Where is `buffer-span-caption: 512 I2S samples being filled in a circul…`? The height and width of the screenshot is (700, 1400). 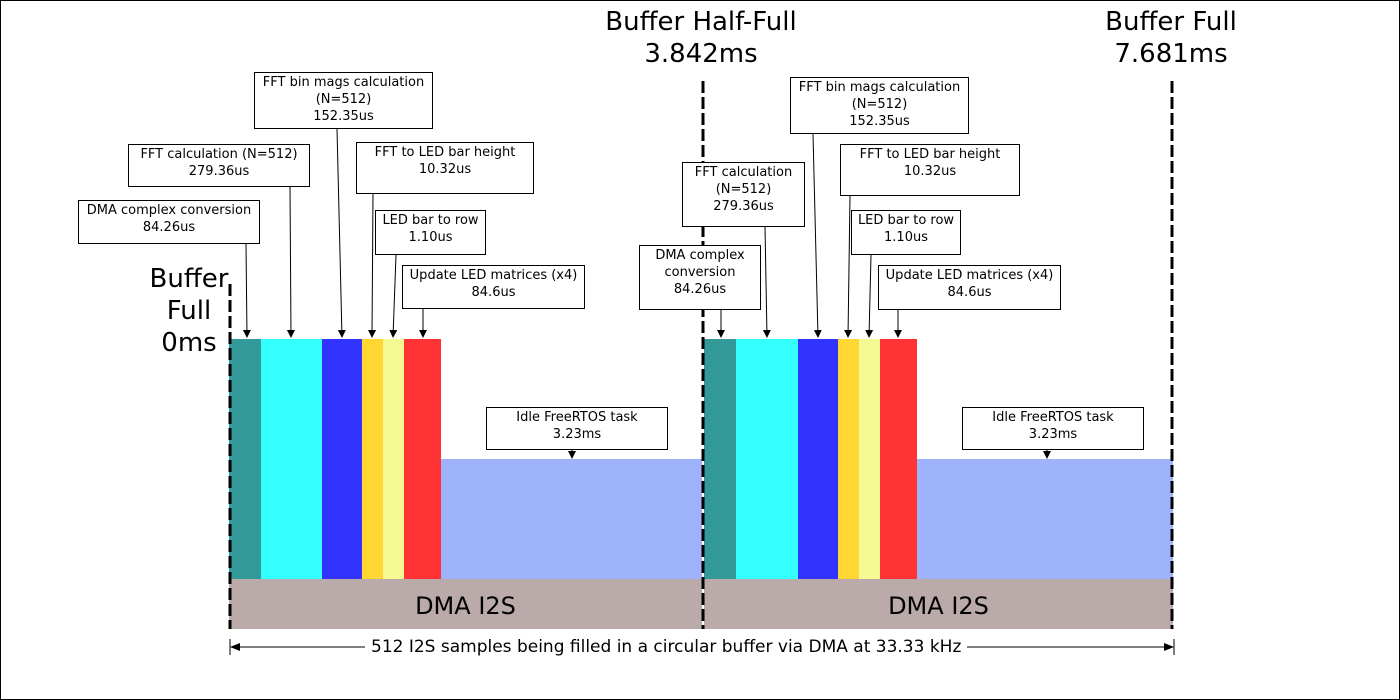 buffer-span-caption: 512 I2S samples being filled in a circul… is located at coordinates (666, 647).